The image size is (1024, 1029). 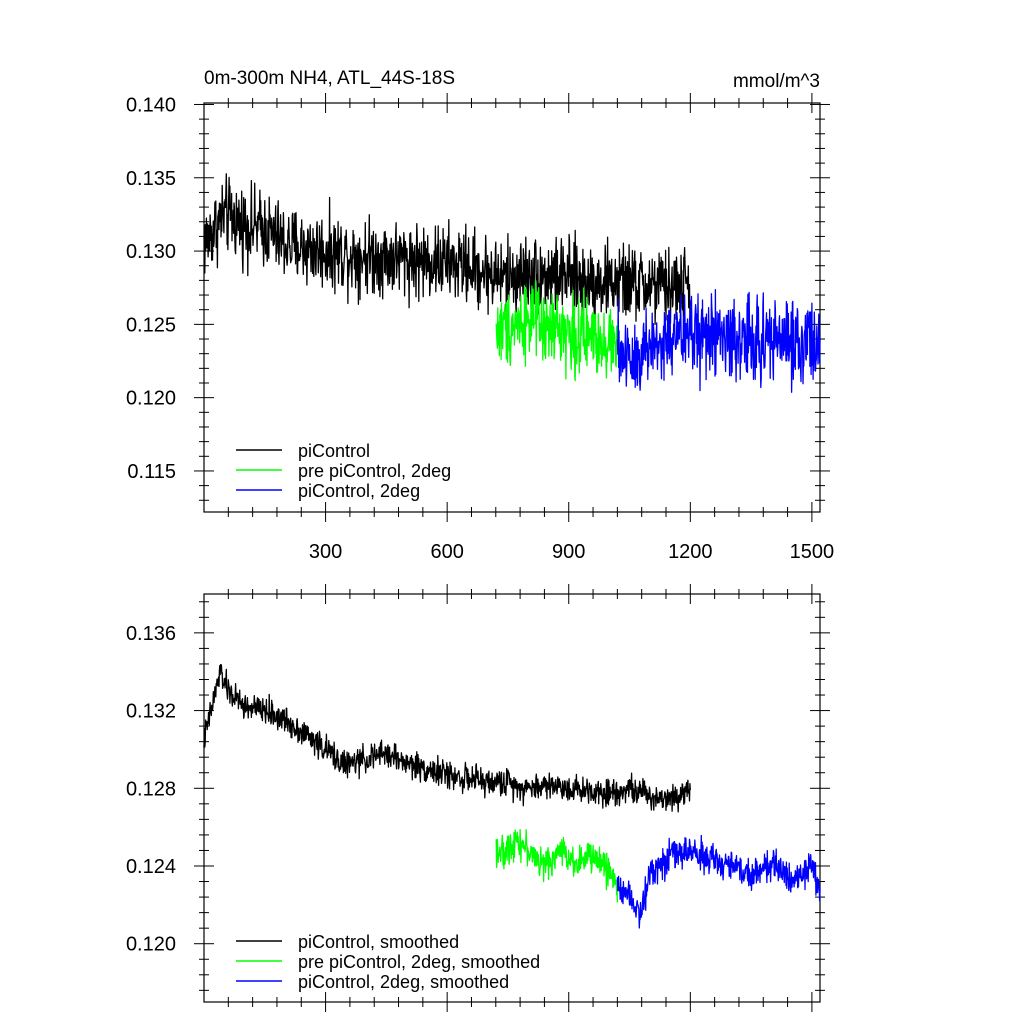 I want to click on x-tick-label: 900, so click(x=568, y=552).